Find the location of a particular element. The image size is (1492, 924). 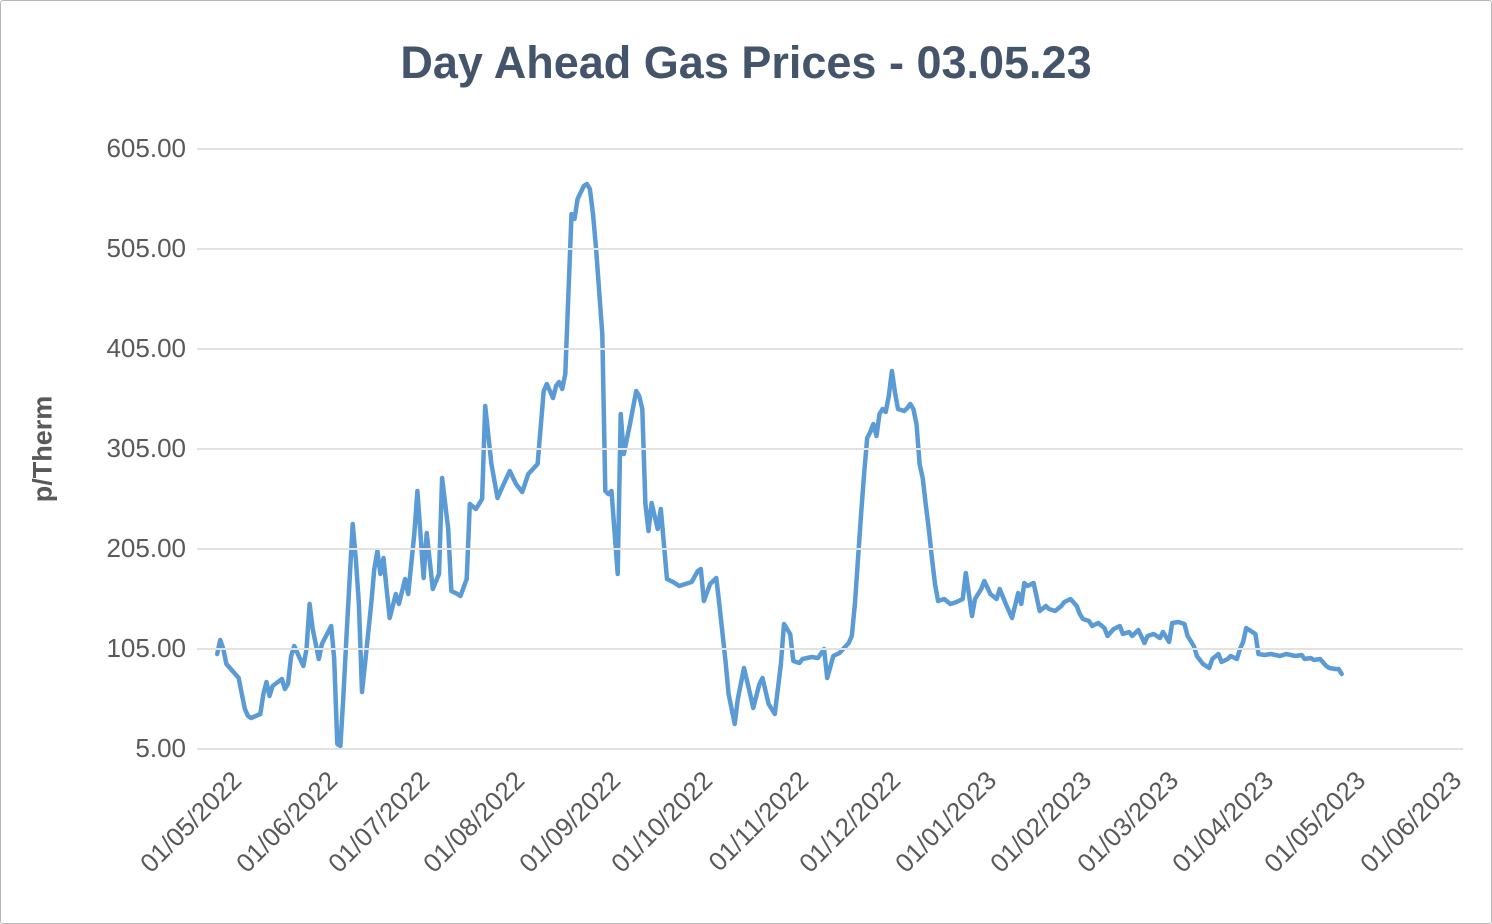

y-tick-label: 305.00 is located at coordinates (146, 448).